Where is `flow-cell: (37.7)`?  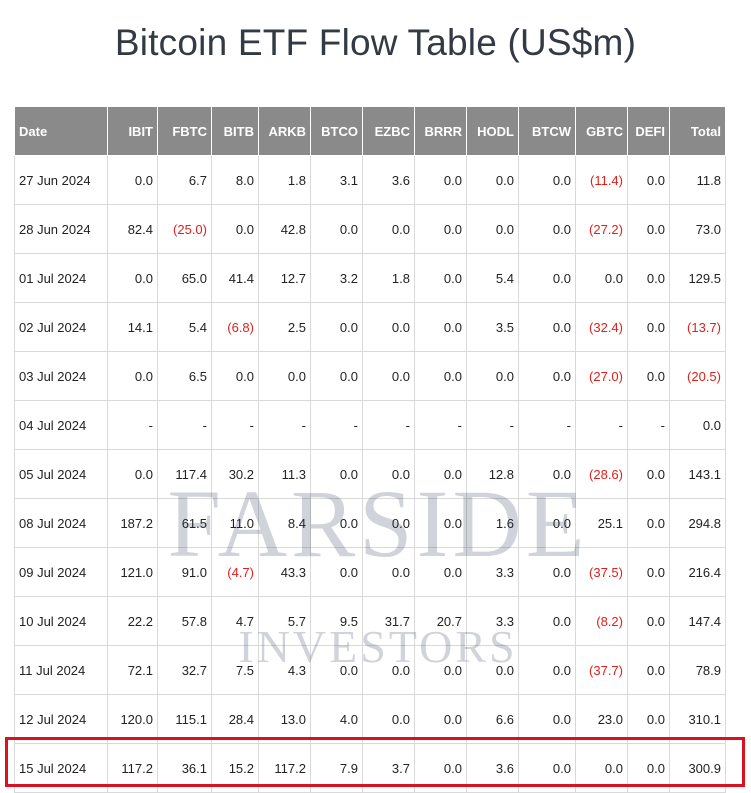 flow-cell: (37.7) is located at coordinates (601, 670).